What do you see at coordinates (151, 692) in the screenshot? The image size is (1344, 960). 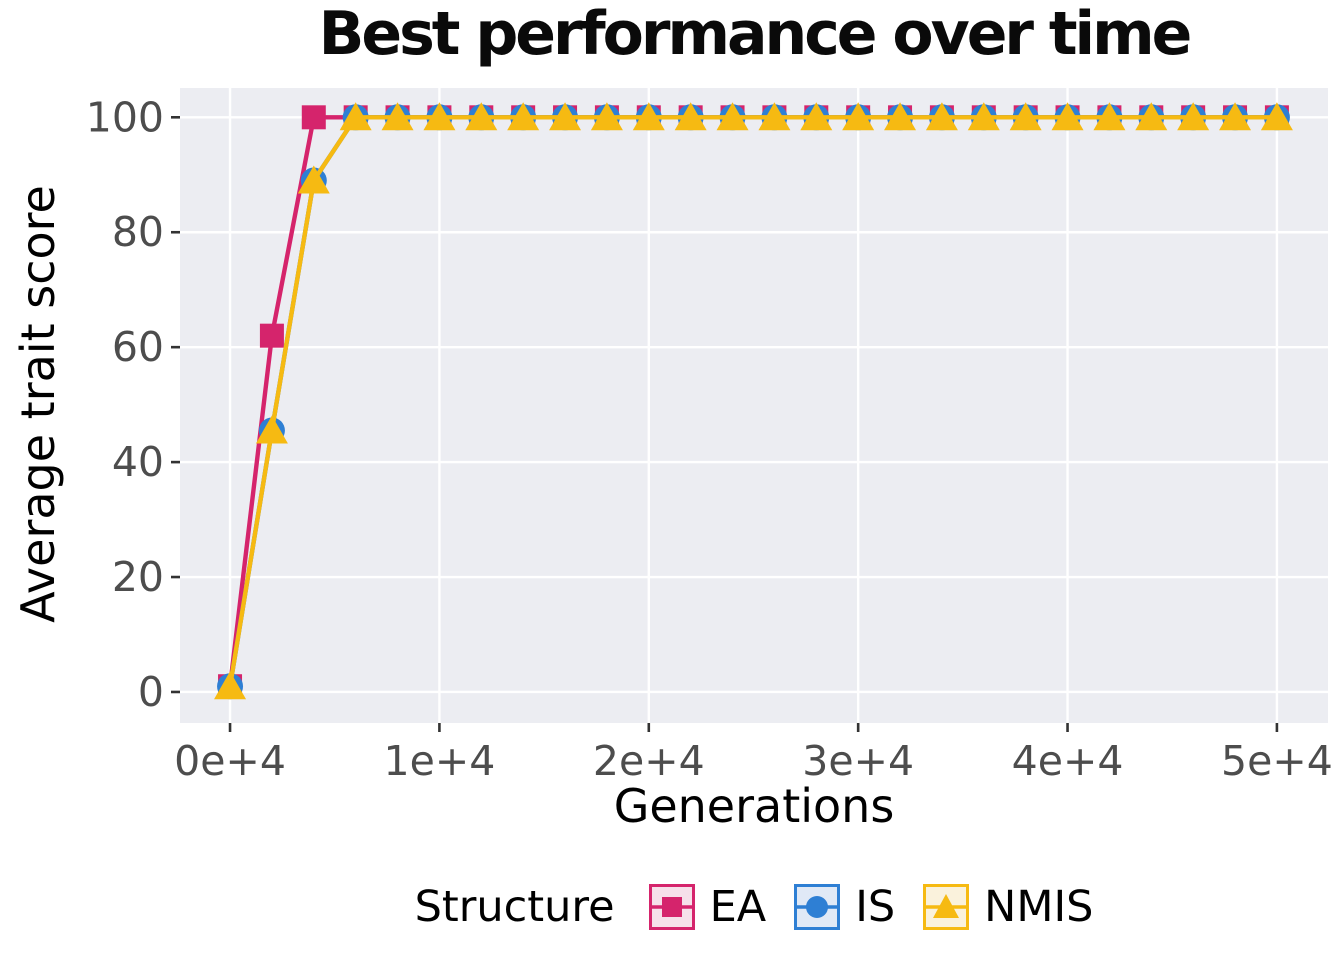 I see `y-tick-label: 0` at bounding box center [151, 692].